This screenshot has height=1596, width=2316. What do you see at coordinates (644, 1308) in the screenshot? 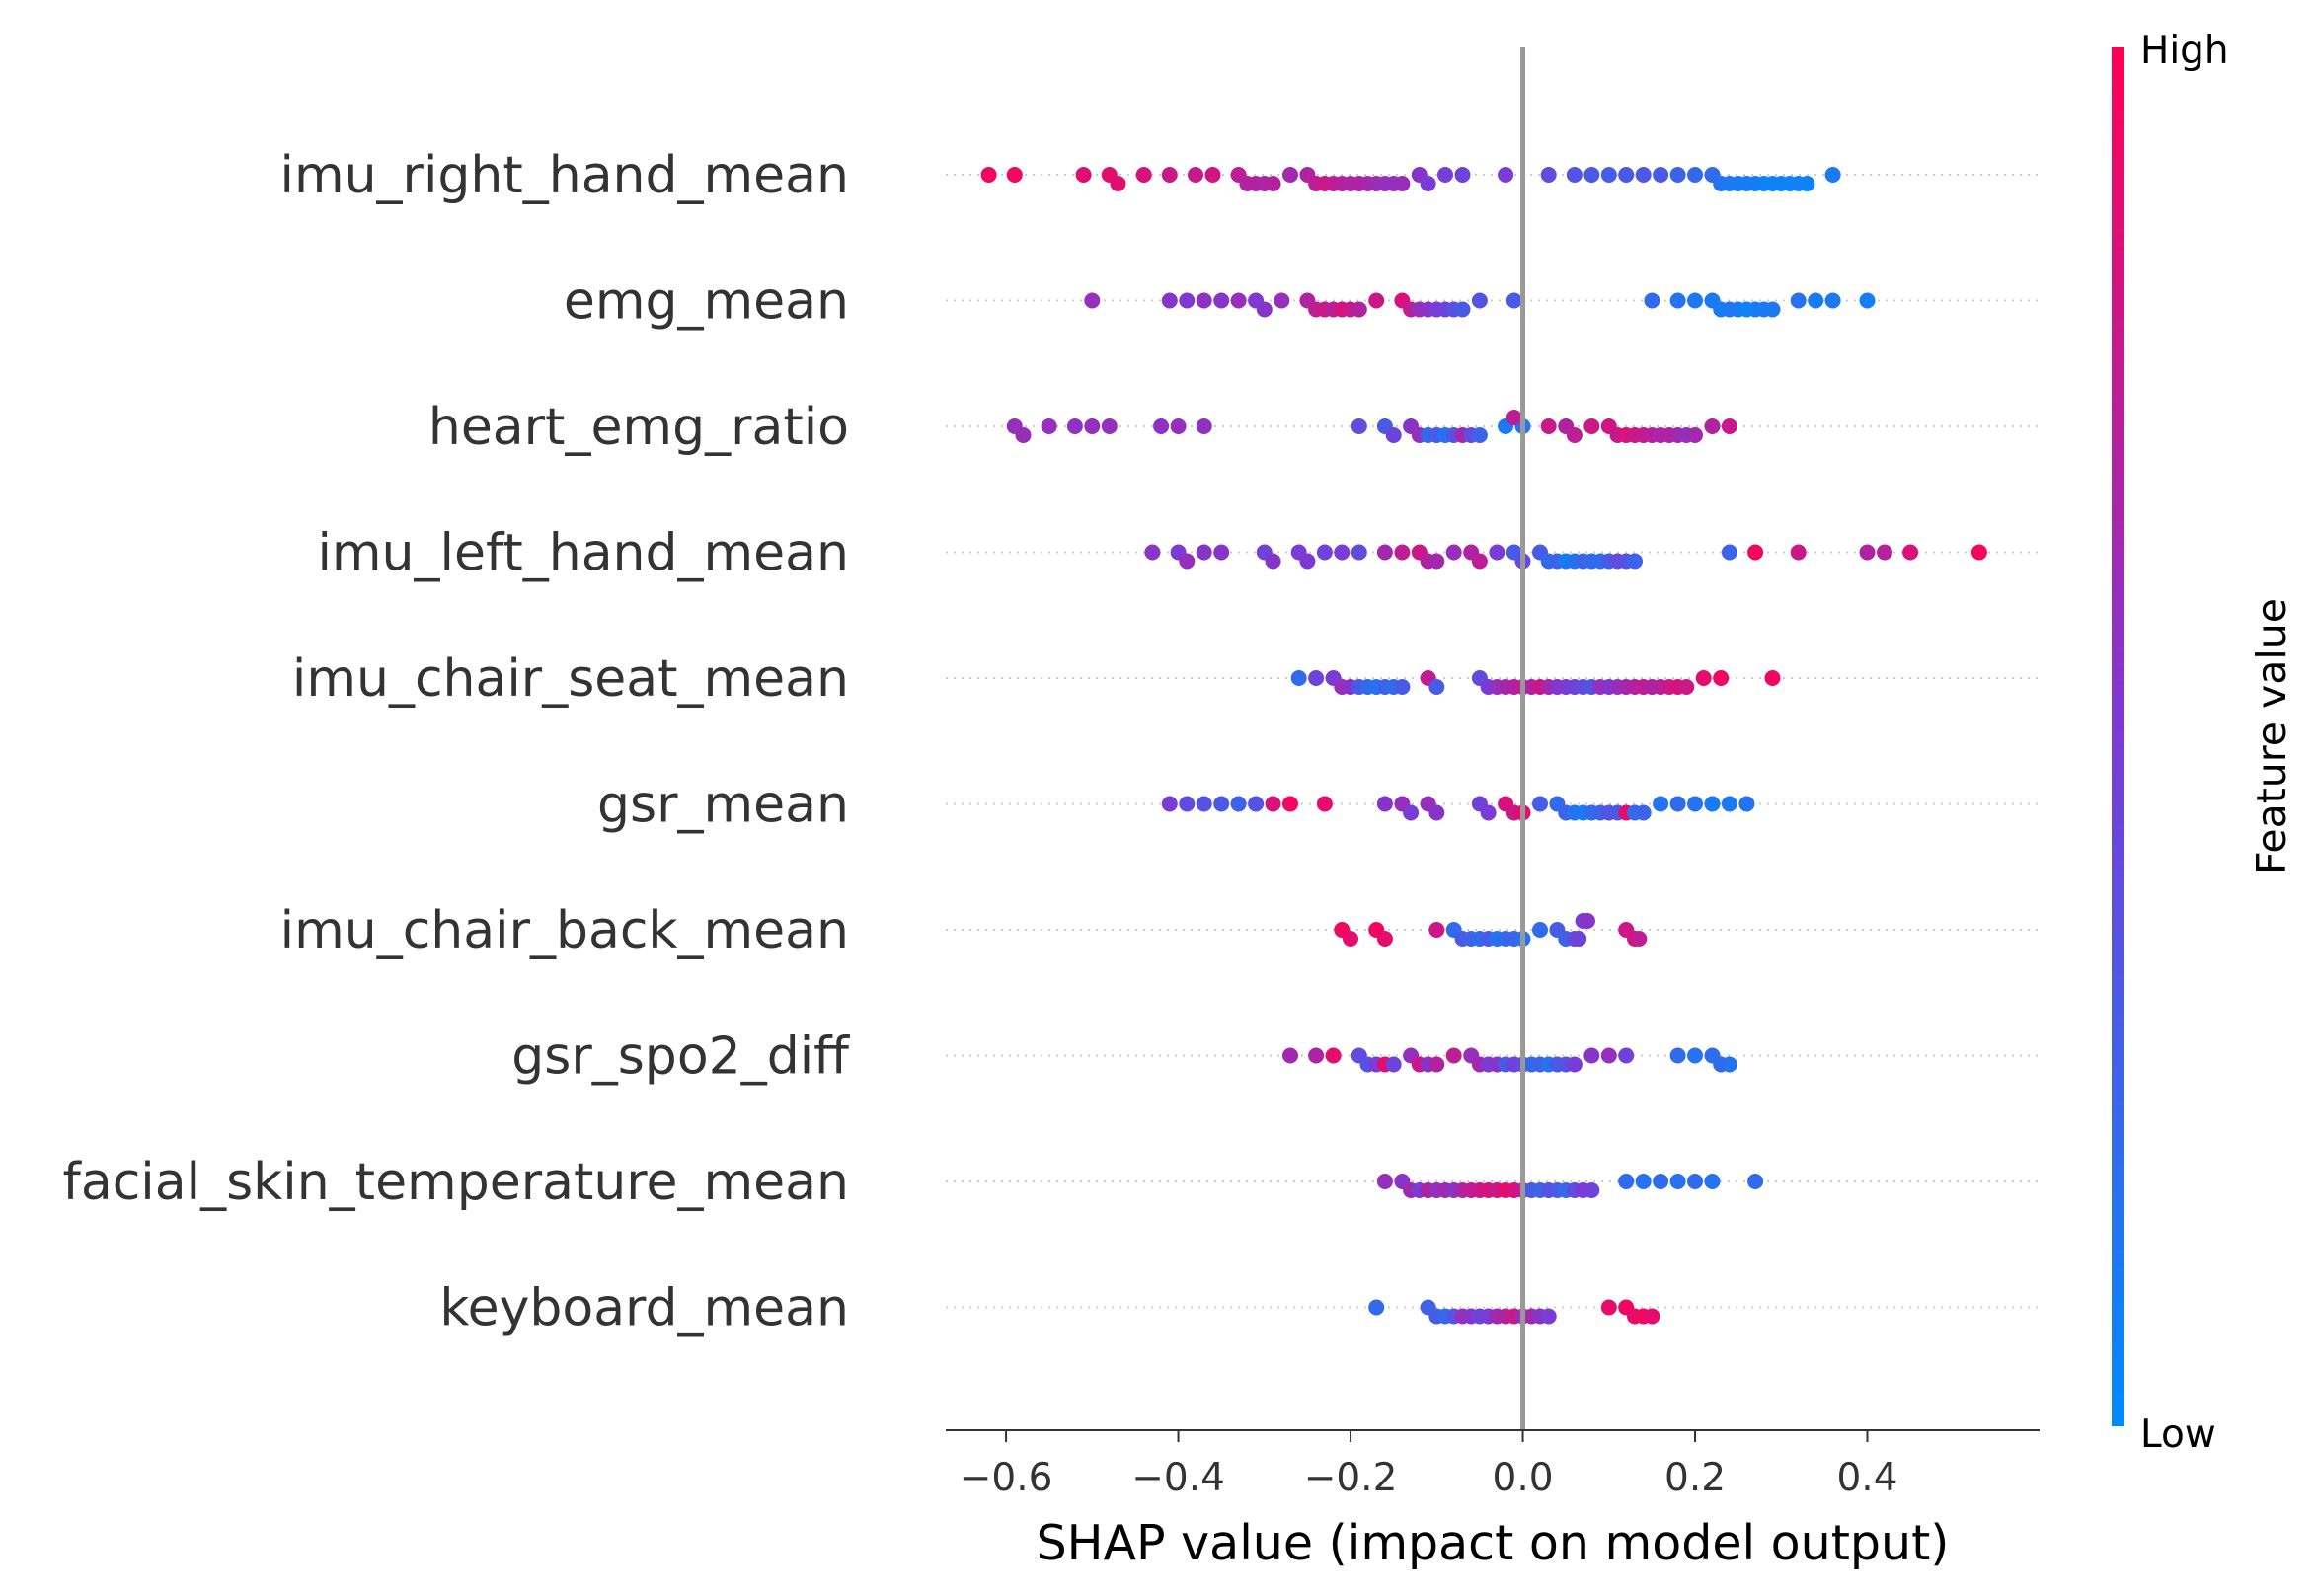
I see `feature-label: keyboard_mean` at bounding box center [644, 1308].